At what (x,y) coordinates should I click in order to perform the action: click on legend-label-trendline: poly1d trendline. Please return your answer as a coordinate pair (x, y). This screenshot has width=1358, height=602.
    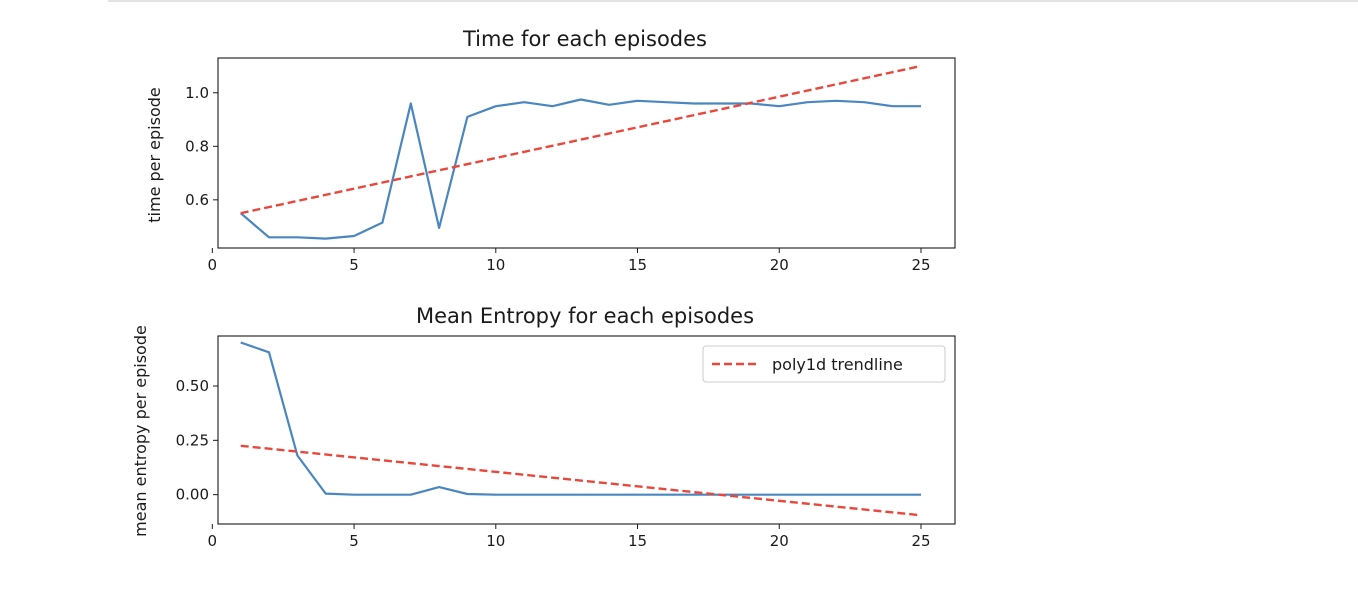
    Looking at the image, I should click on (837, 364).